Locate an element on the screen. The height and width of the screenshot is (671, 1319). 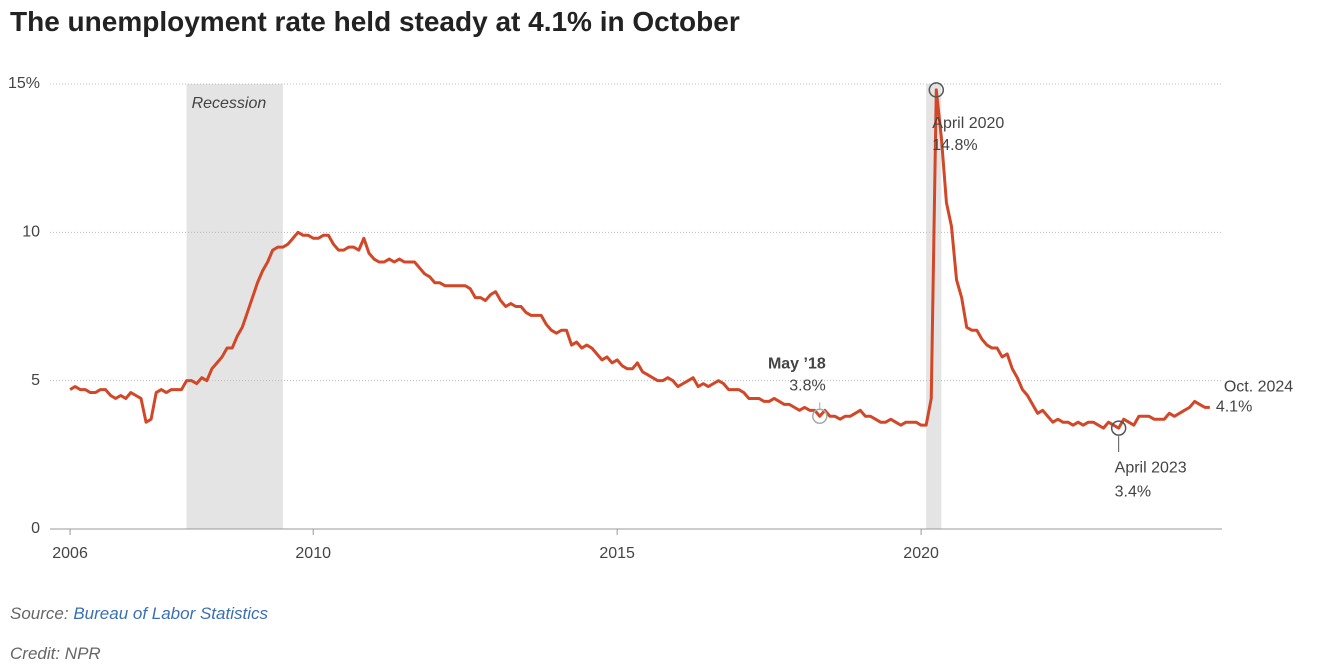
y-tick-label: 15% is located at coordinates (24, 83).